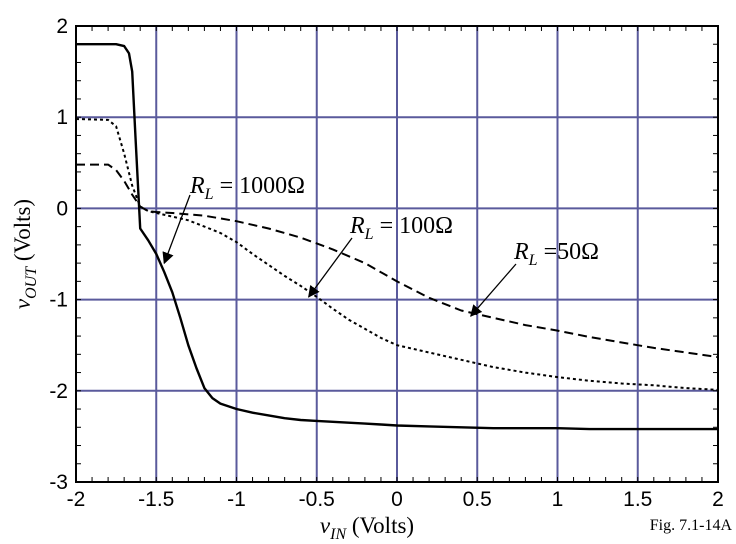  I want to click on y-tick-label: -2, so click(58, 391).